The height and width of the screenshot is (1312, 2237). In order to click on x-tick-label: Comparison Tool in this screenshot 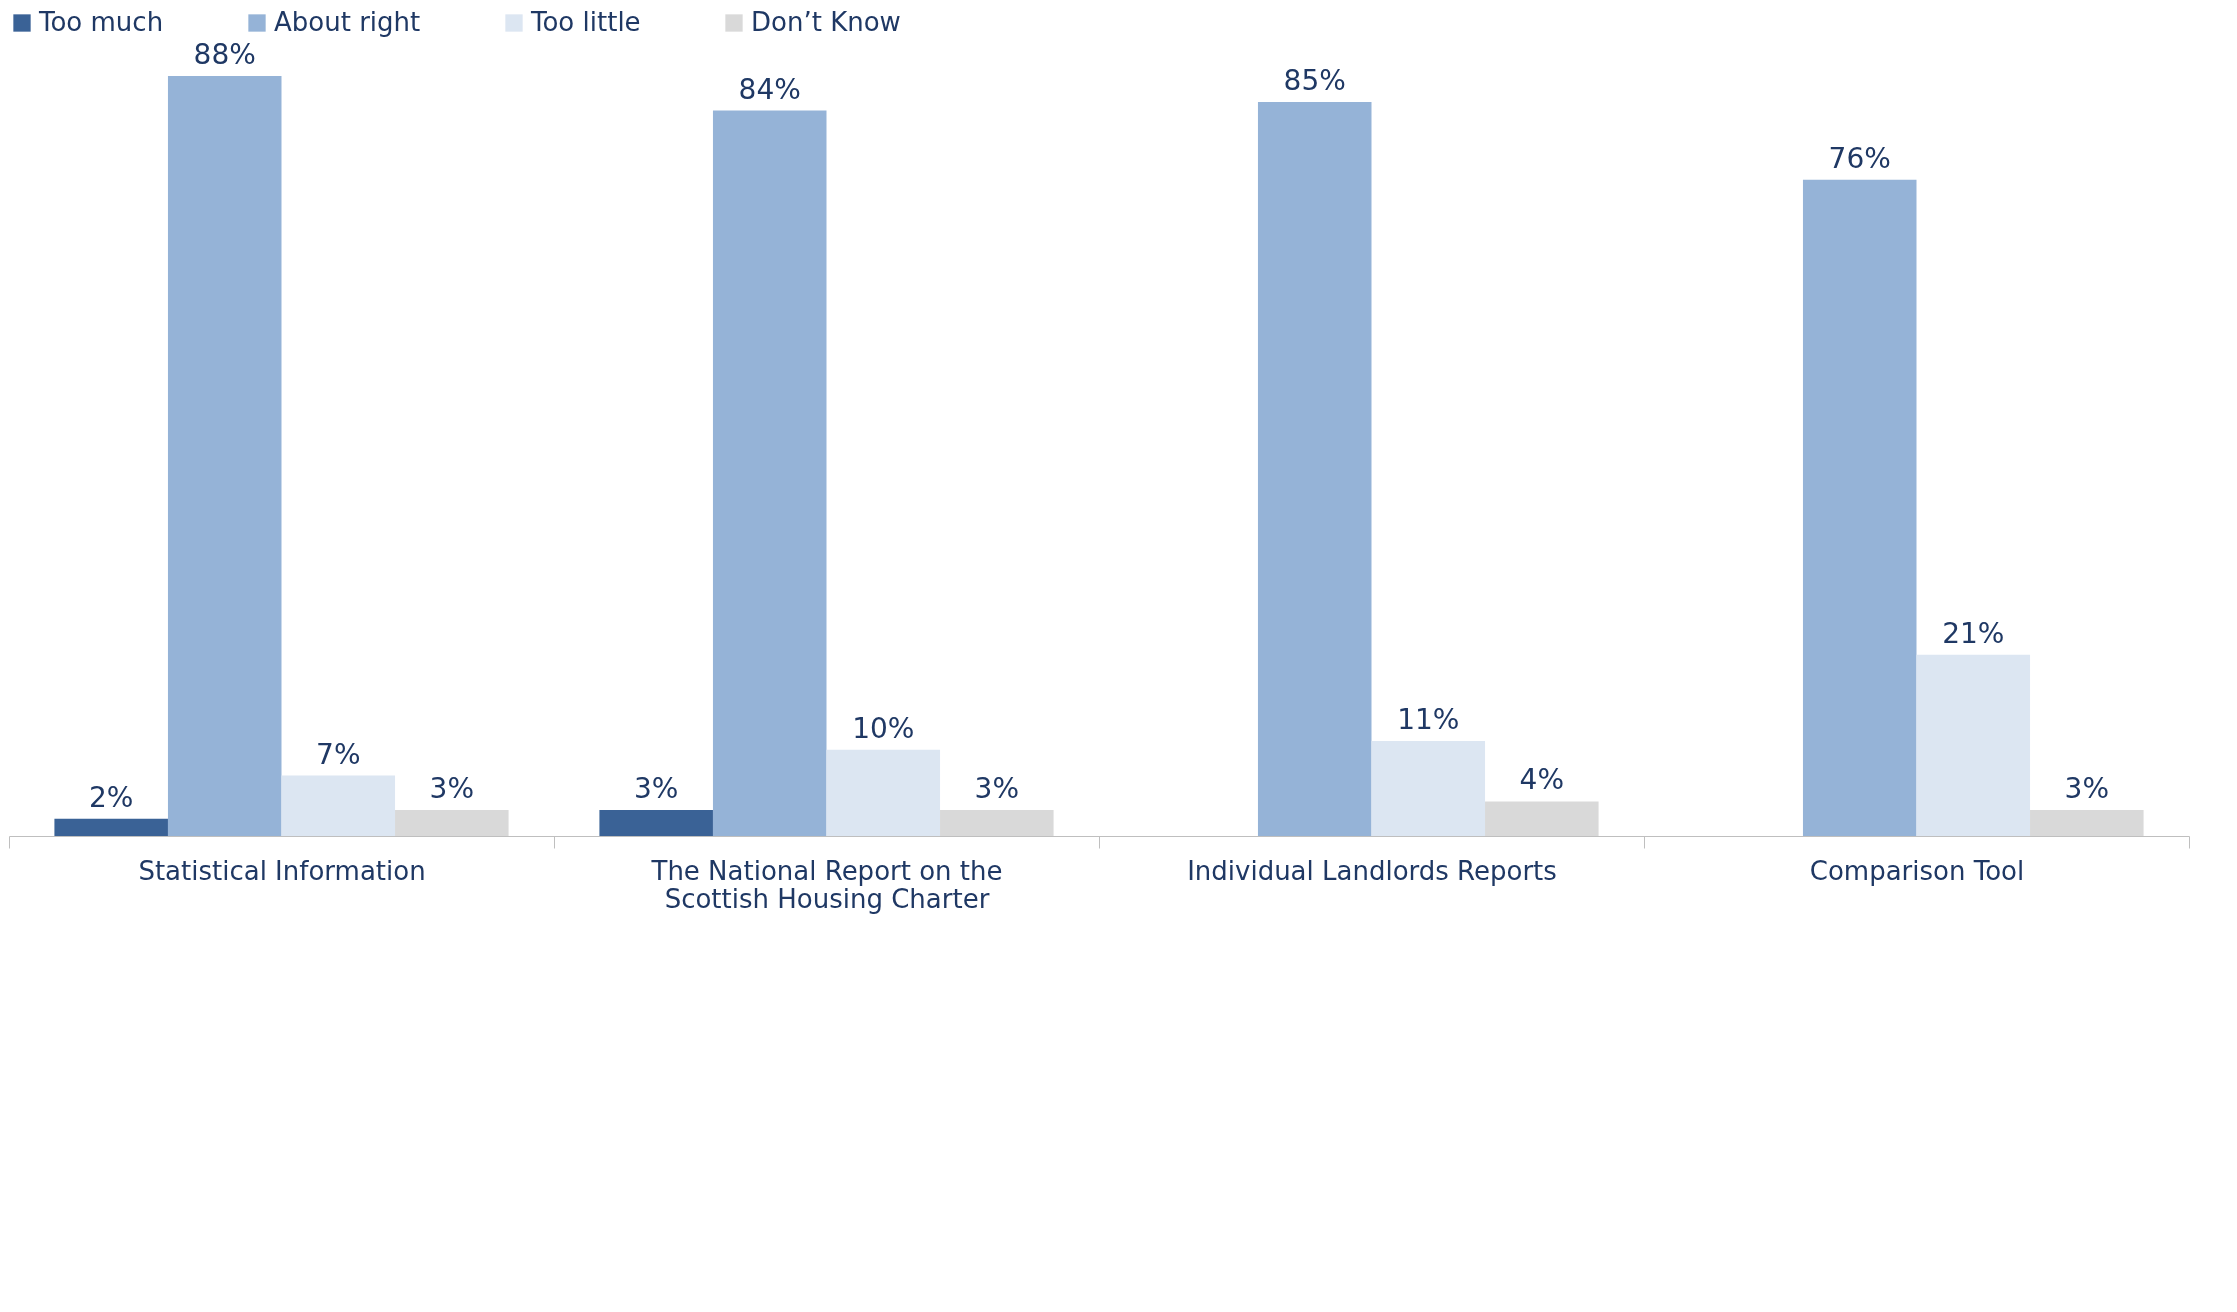, I will do `click(1917, 870)`.